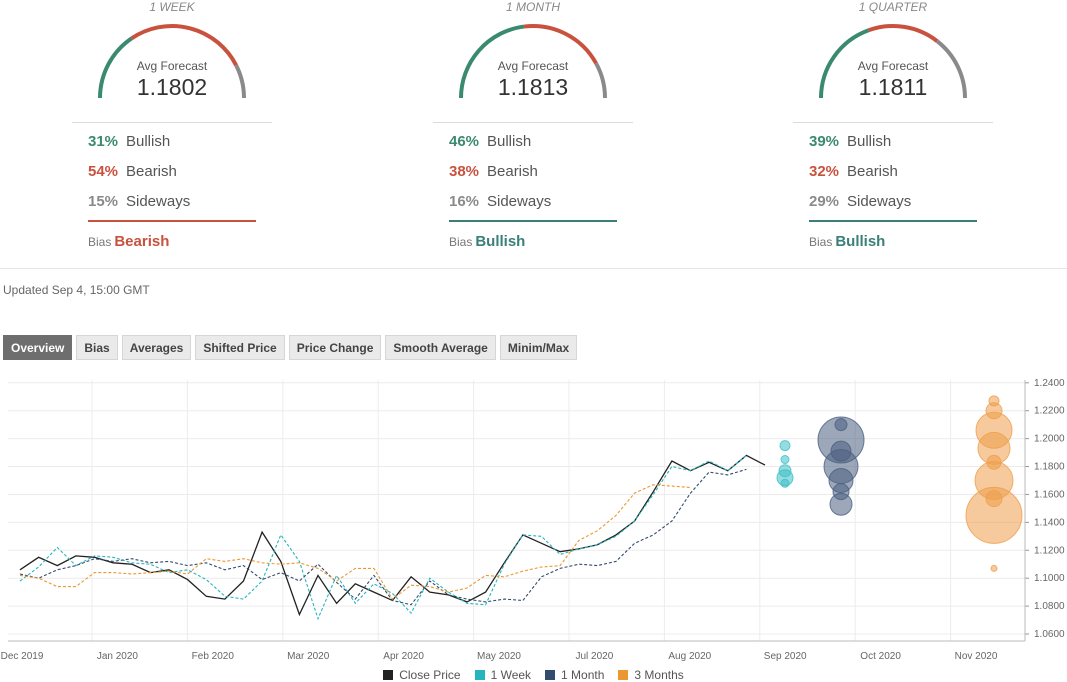 This screenshot has height=682, width=1067. I want to click on avg-forecast-value: 1.1813, so click(533, 87).